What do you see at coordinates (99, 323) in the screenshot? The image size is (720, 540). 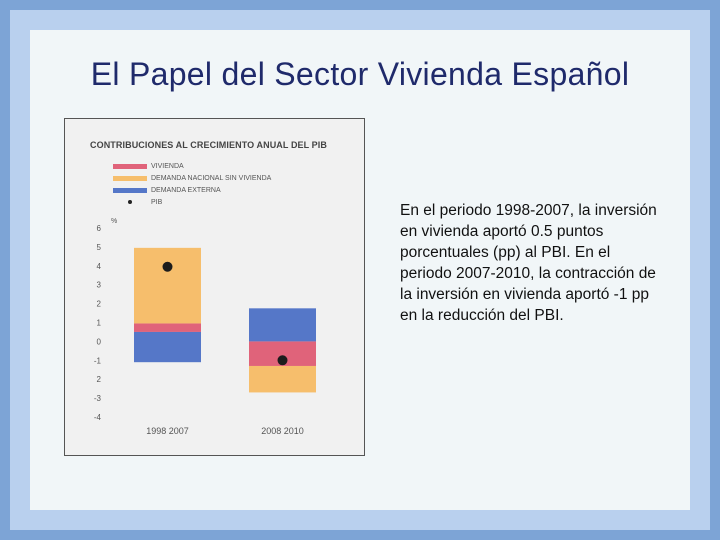 I see `y-tick-label-5: 1` at bounding box center [99, 323].